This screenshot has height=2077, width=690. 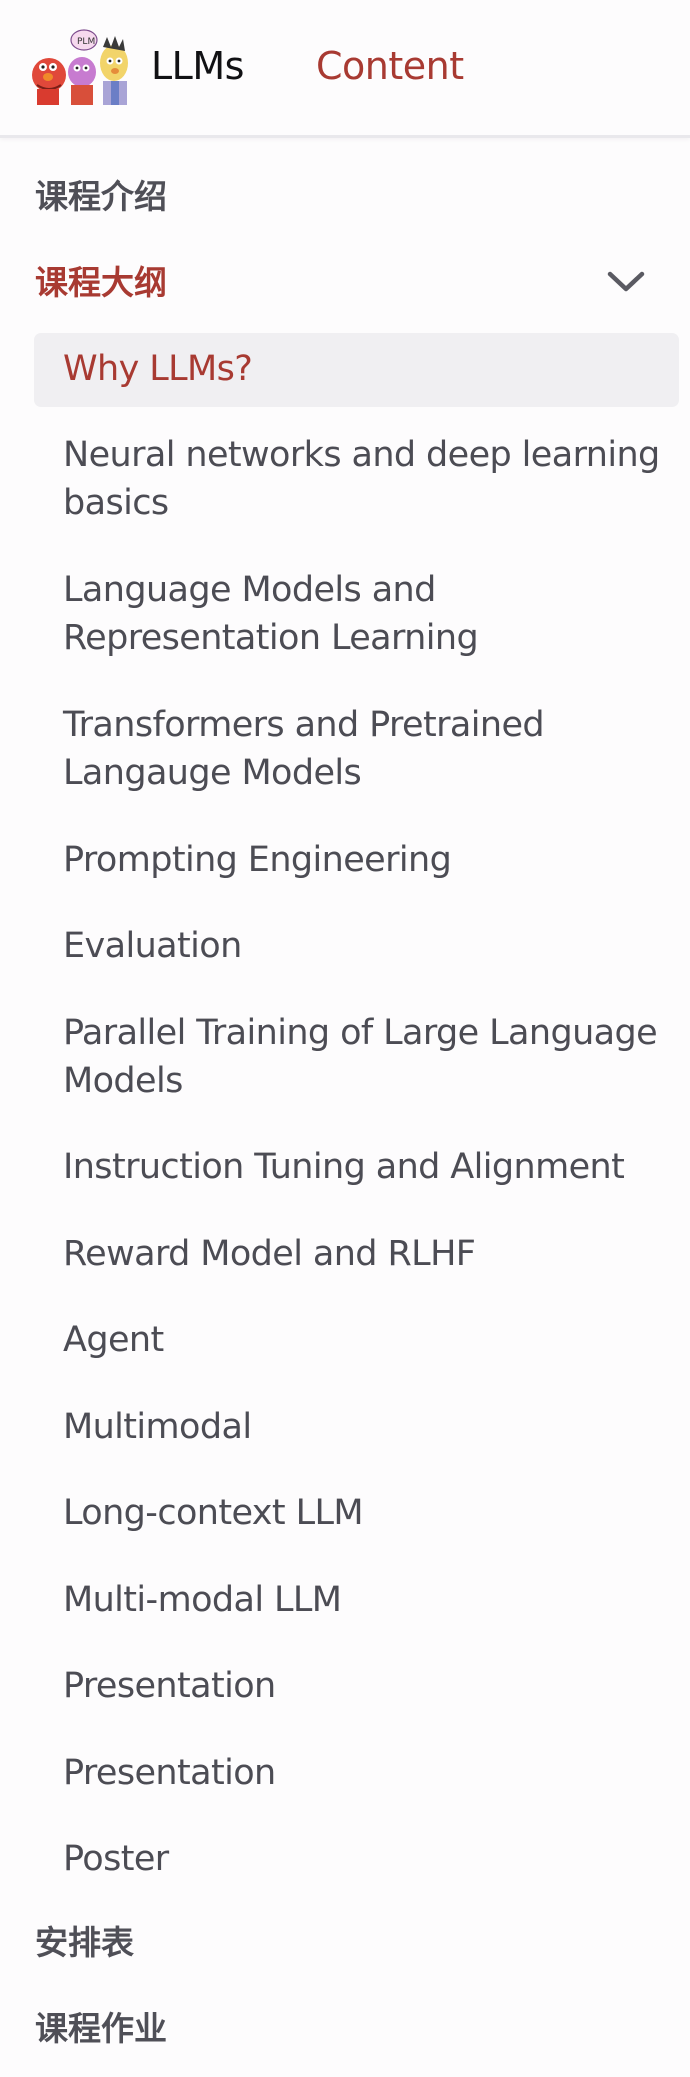 What do you see at coordinates (169, 1773) in the screenshot?
I see `syllabus-item-presentation-2: Presentation` at bounding box center [169, 1773].